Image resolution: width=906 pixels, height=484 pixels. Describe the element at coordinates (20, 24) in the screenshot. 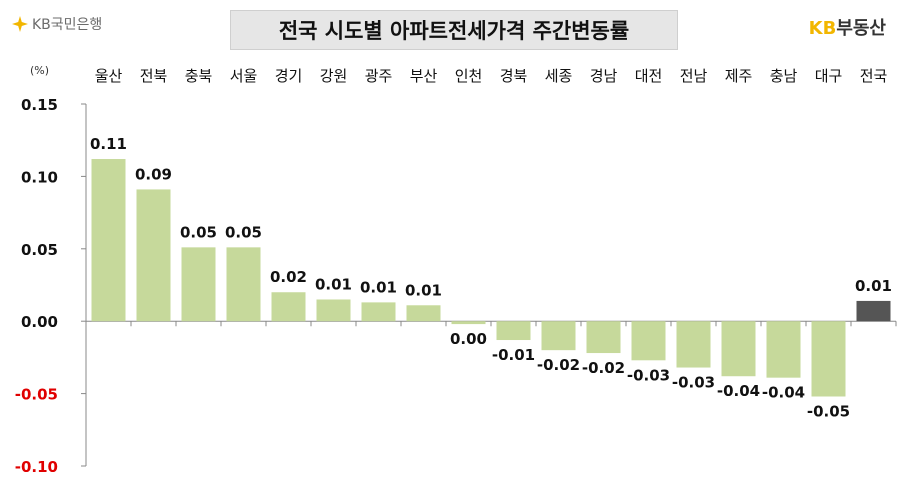

I see `kb-star-icon` at that location.